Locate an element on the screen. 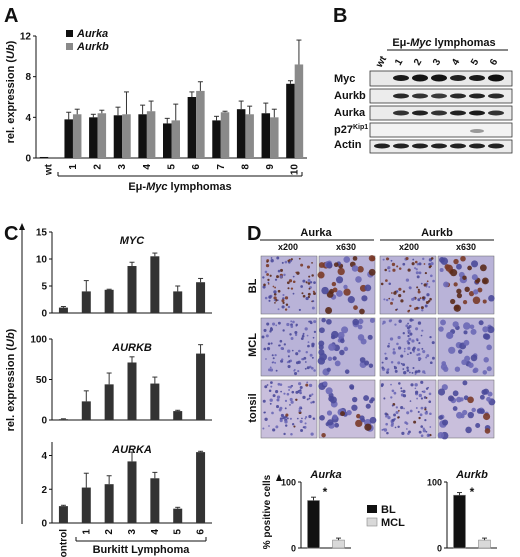  ihc-tile-tonsil-aurka-x630 is located at coordinates (347, 409).